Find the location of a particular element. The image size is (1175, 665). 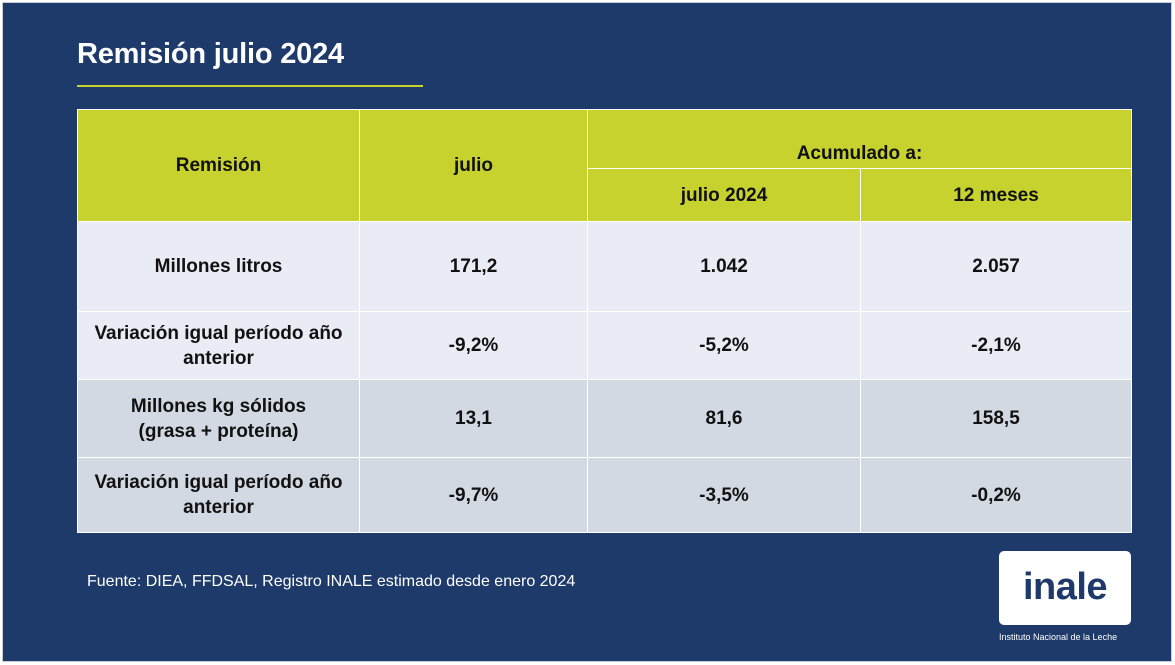

cell-julio: -9,7% is located at coordinates (473, 495).